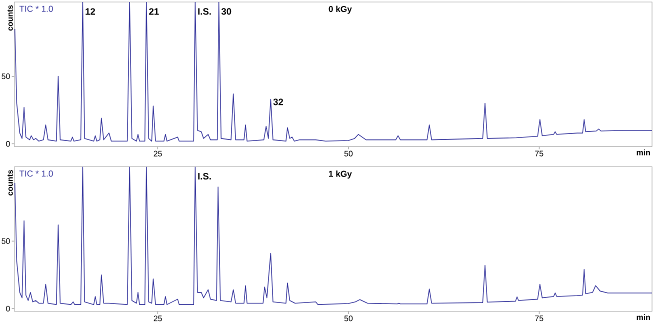 The image size is (657, 324). I want to click on annotation: 12, so click(91, 11).